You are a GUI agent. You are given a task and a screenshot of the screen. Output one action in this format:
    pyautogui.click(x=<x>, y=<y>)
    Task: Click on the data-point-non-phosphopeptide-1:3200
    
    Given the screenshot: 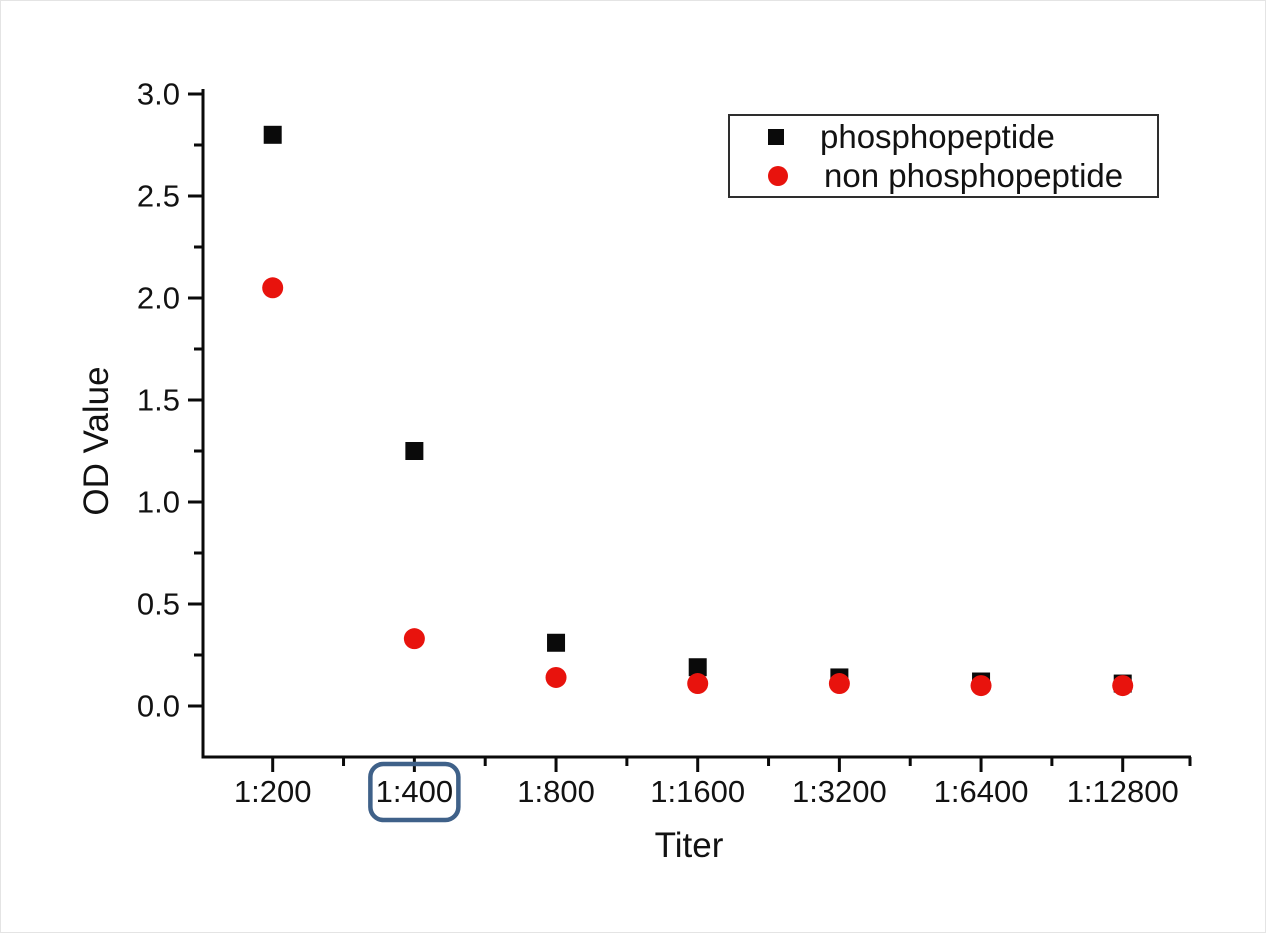 What is the action you would take?
    pyautogui.click(x=839, y=684)
    